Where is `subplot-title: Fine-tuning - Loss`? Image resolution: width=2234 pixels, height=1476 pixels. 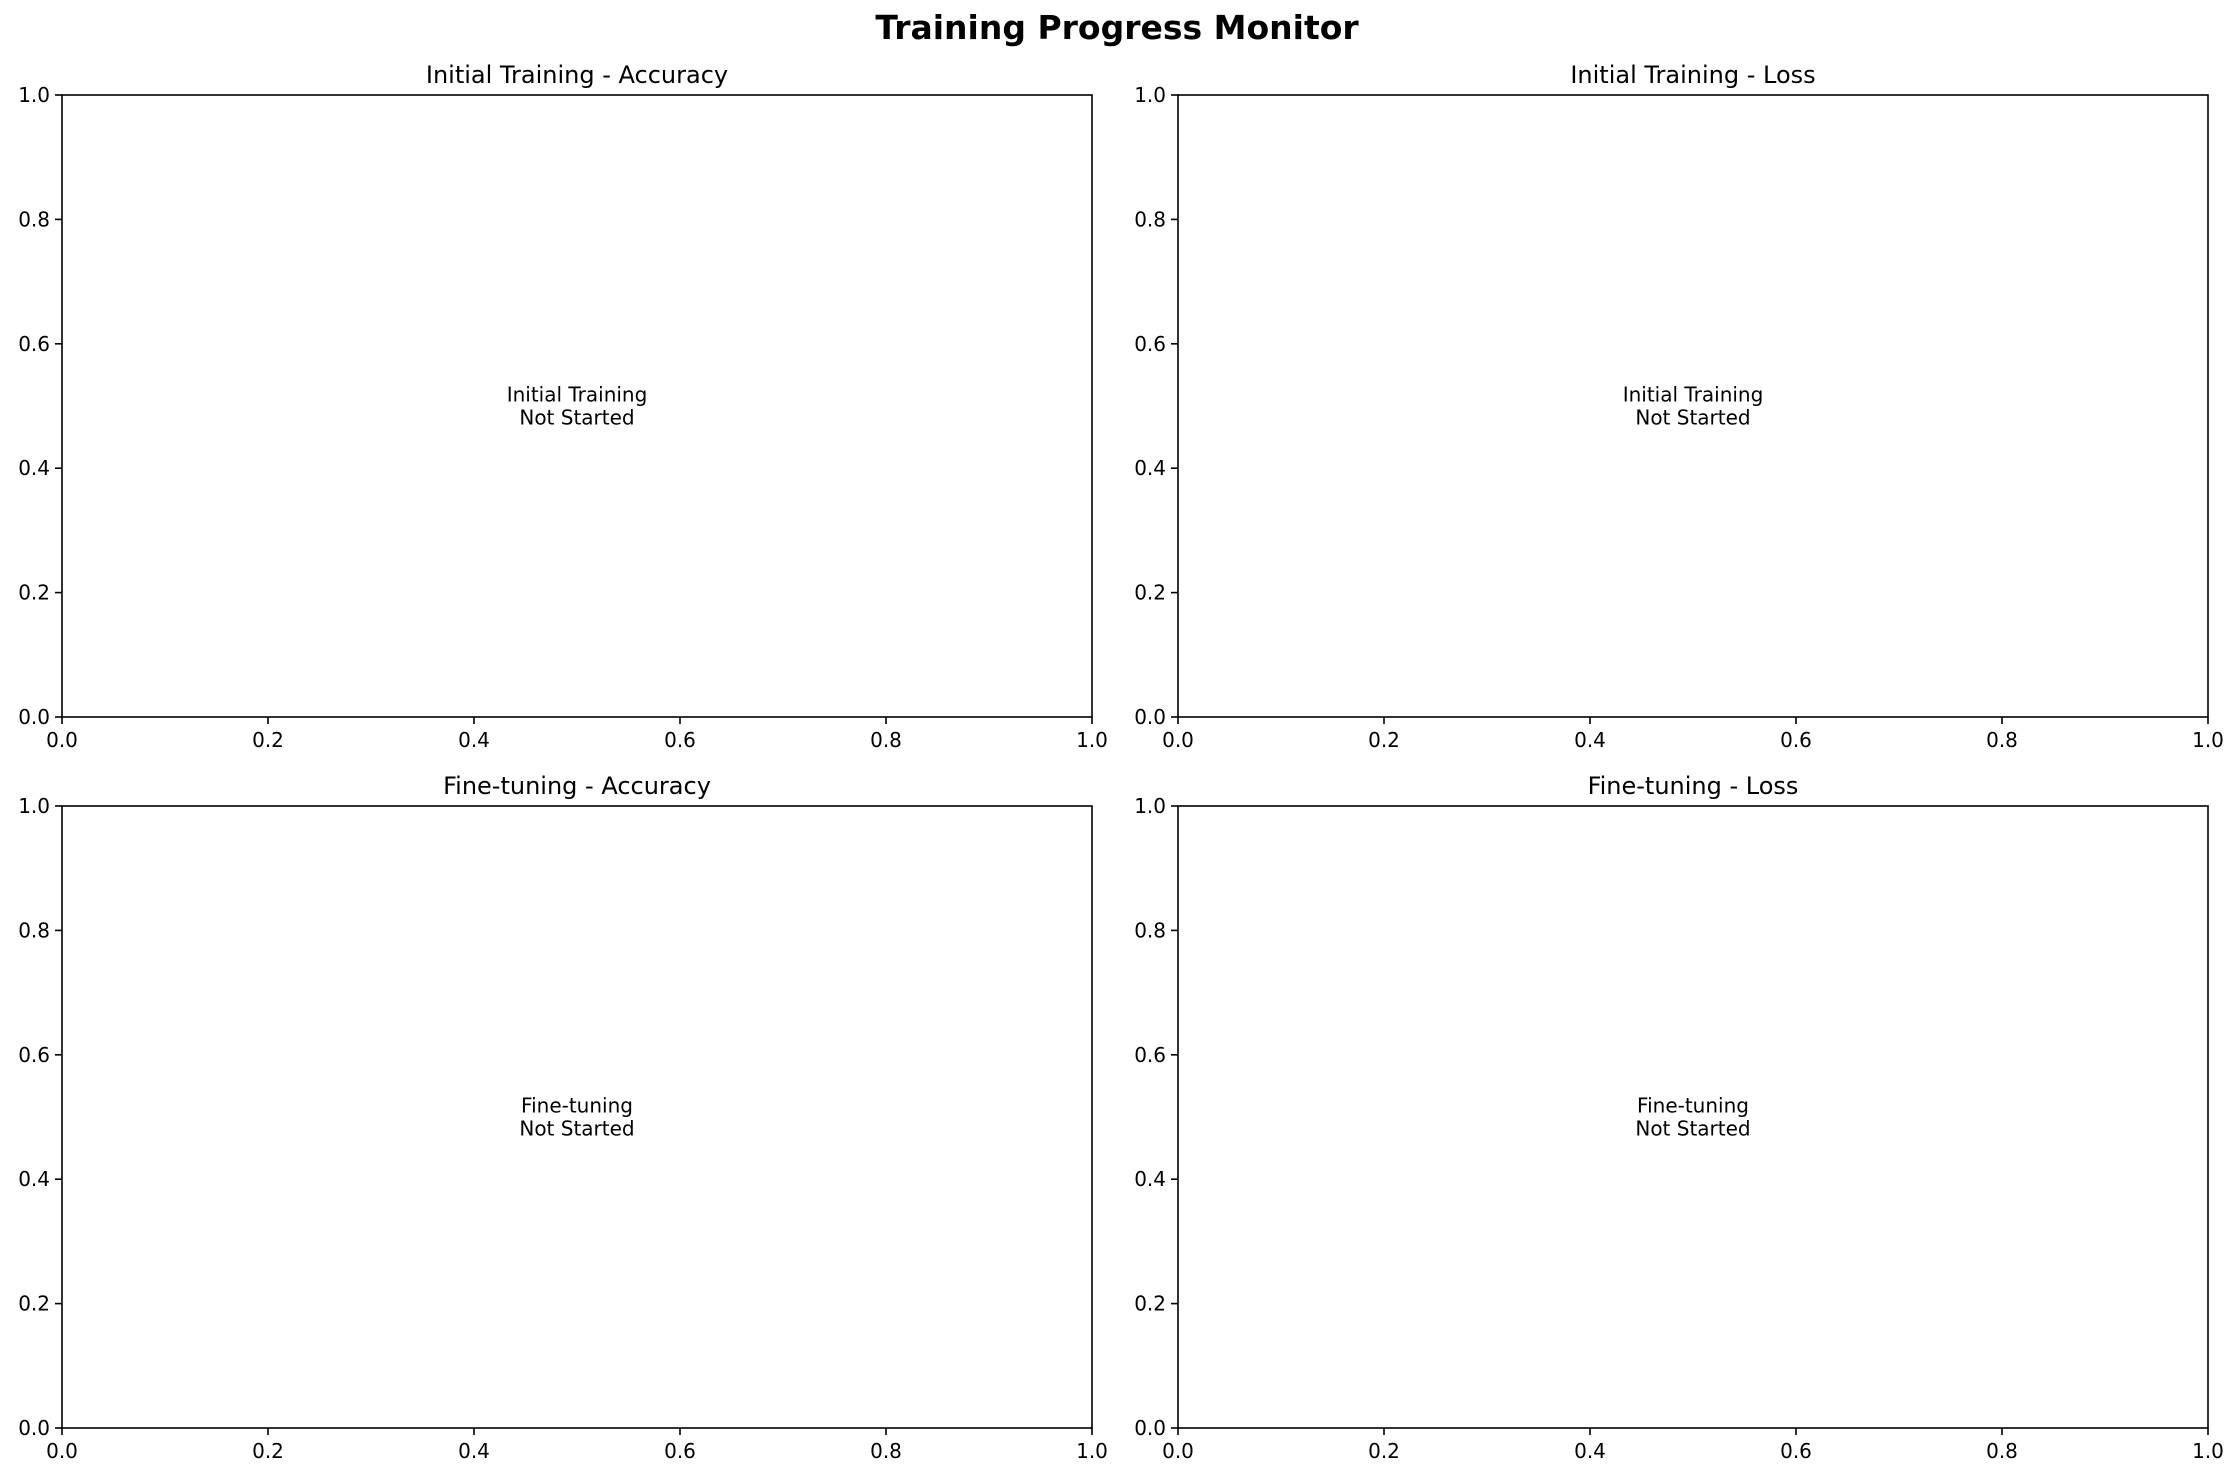 subplot-title: Fine-tuning - Loss is located at coordinates (1693, 786).